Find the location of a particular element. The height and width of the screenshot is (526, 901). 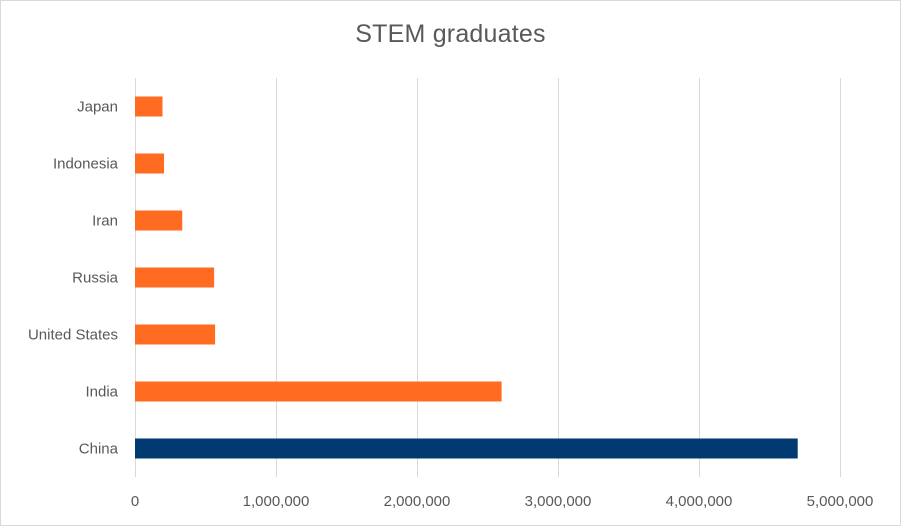

x-tick-label: 4,000,000 is located at coordinates (699, 501).